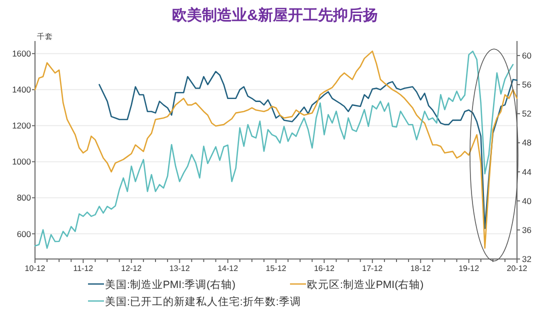  What do you see at coordinates (83, 268) in the screenshot?
I see `x-tick-label: 11-12` at bounding box center [83, 268].